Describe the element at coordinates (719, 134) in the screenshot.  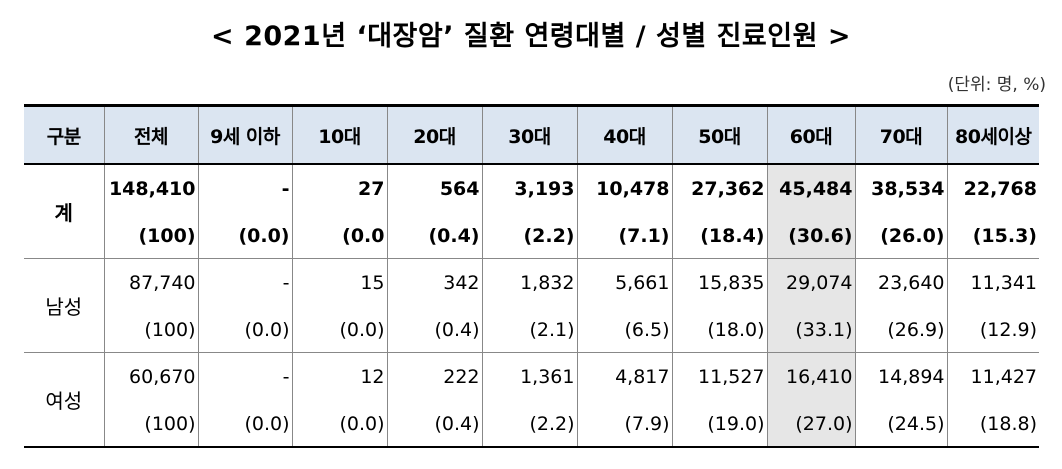
I see `header-cell-50s: 50대` at that location.